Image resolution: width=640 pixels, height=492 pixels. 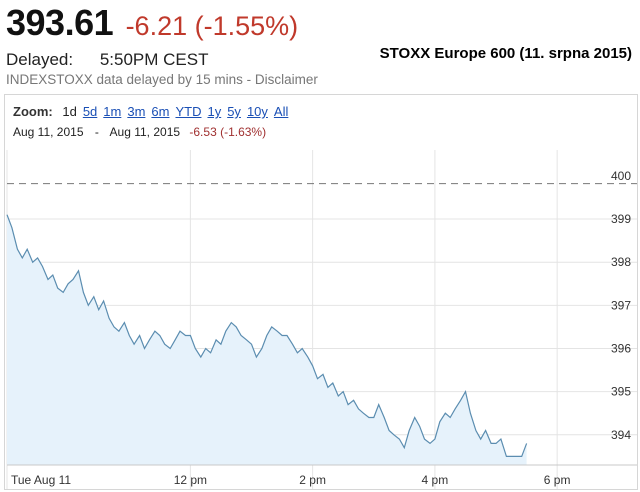 I want to click on x-tick-label: 2 pm, so click(x=312, y=480).